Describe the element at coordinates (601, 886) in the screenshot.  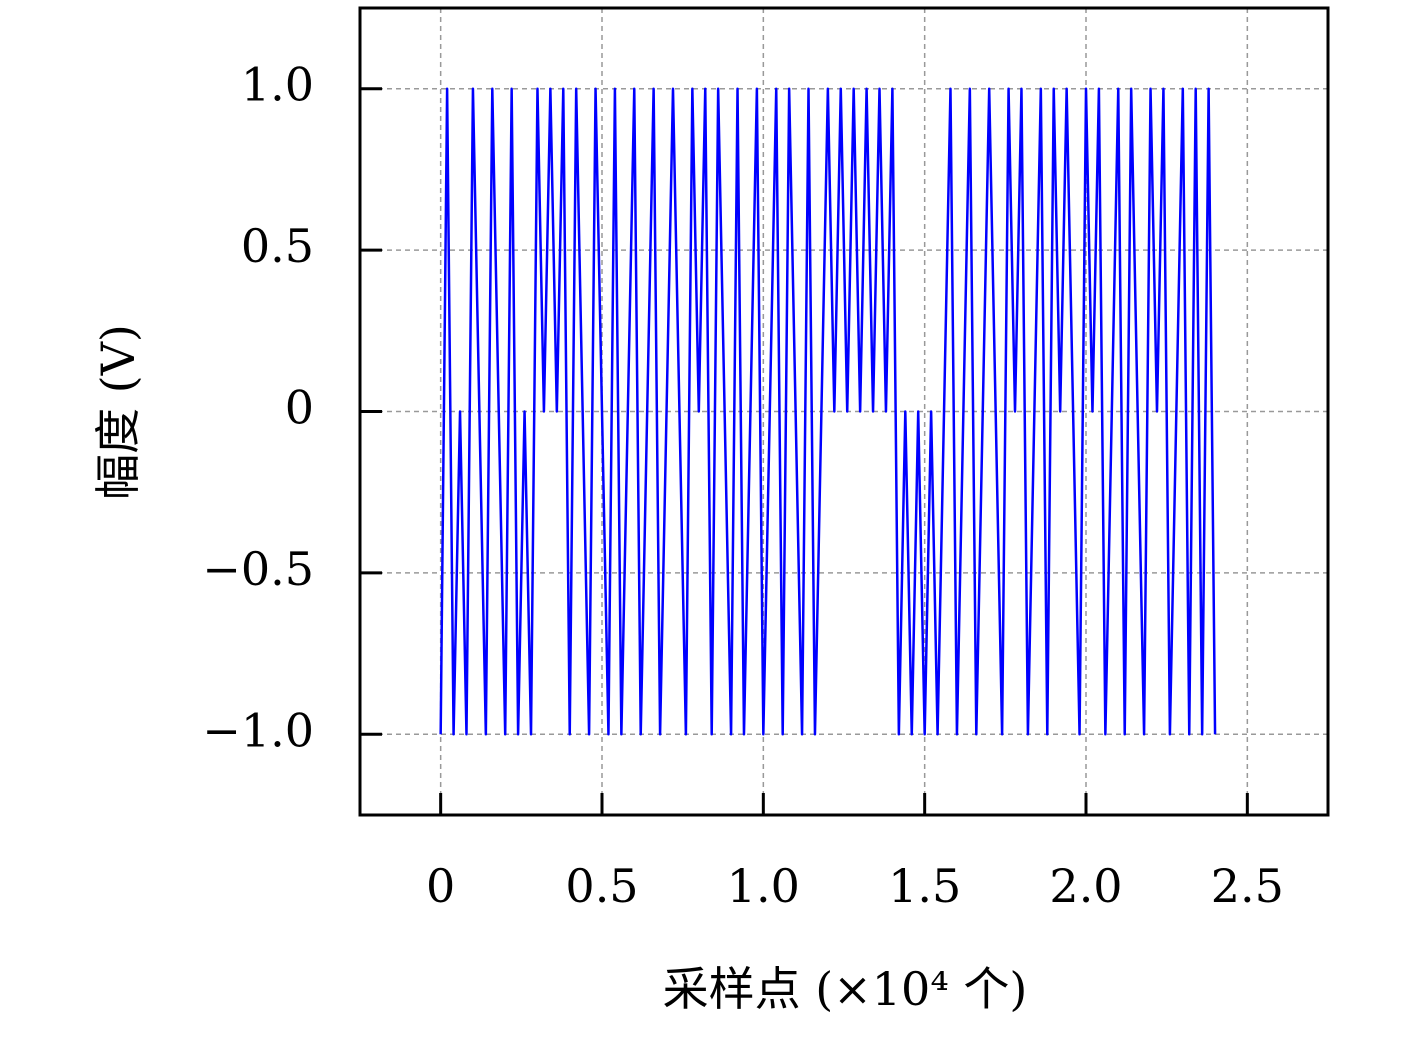
I see `x-tick-label: 0.5` at that location.